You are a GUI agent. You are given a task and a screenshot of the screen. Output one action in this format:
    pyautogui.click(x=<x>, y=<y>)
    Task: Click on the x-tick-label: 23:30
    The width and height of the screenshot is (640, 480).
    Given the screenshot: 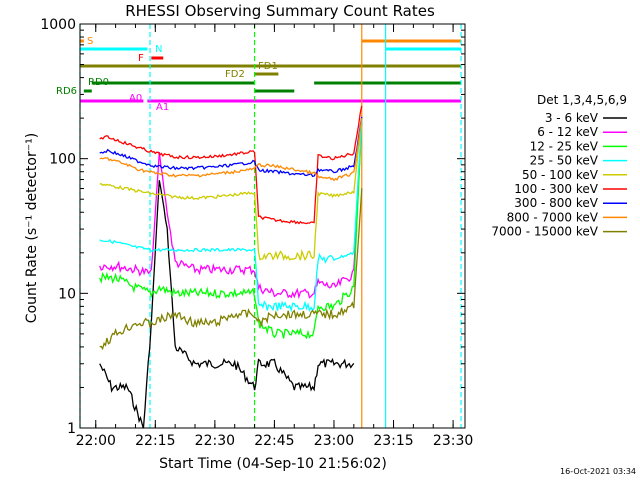 What is the action you would take?
    pyautogui.click(x=453, y=441)
    